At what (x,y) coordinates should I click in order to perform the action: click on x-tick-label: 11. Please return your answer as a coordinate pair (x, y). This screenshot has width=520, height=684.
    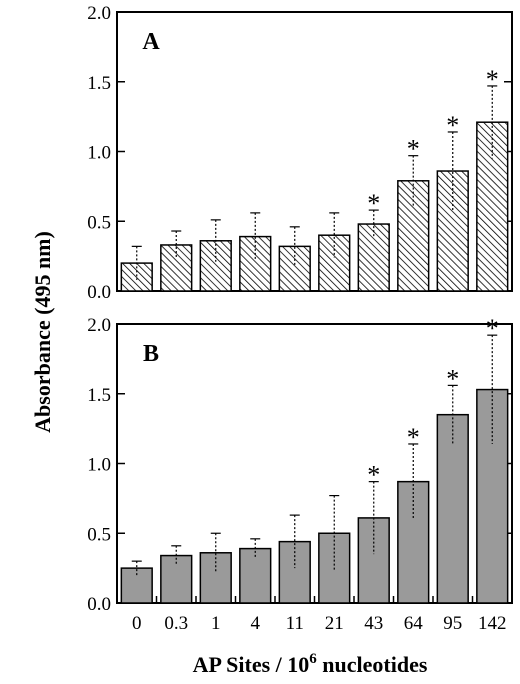
    Looking at the image, I should click on (295, 623).